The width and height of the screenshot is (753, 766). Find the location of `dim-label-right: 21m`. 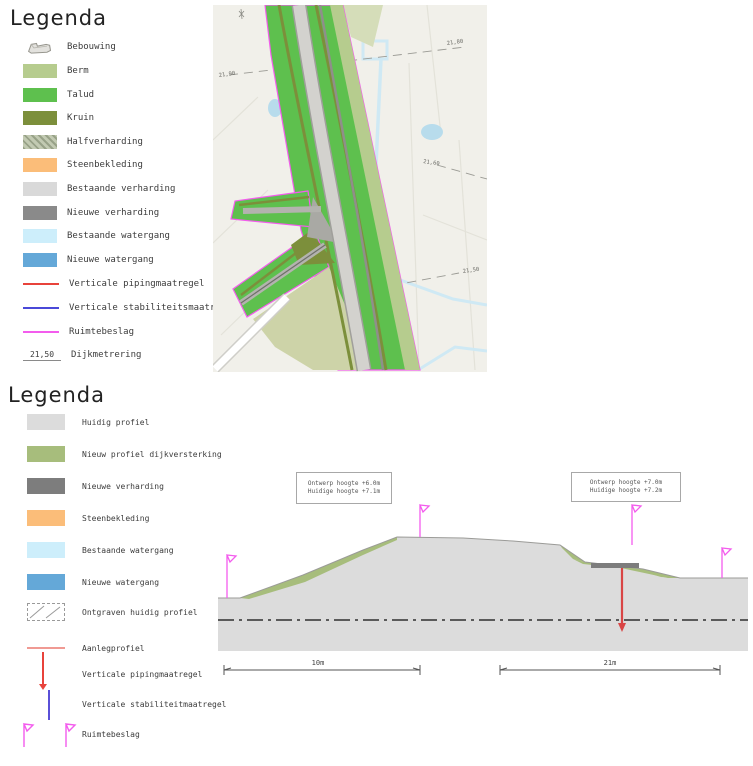

dim-label-right: 21m is located at coordinates (610, 663).